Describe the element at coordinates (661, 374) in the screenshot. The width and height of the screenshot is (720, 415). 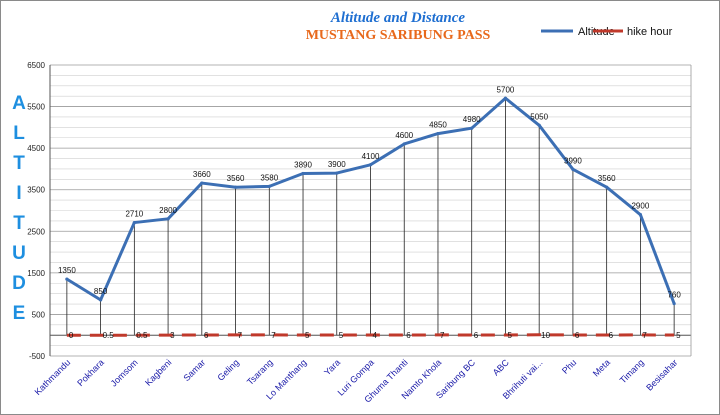
I see `x-tick-label: Besisahar` at that location.